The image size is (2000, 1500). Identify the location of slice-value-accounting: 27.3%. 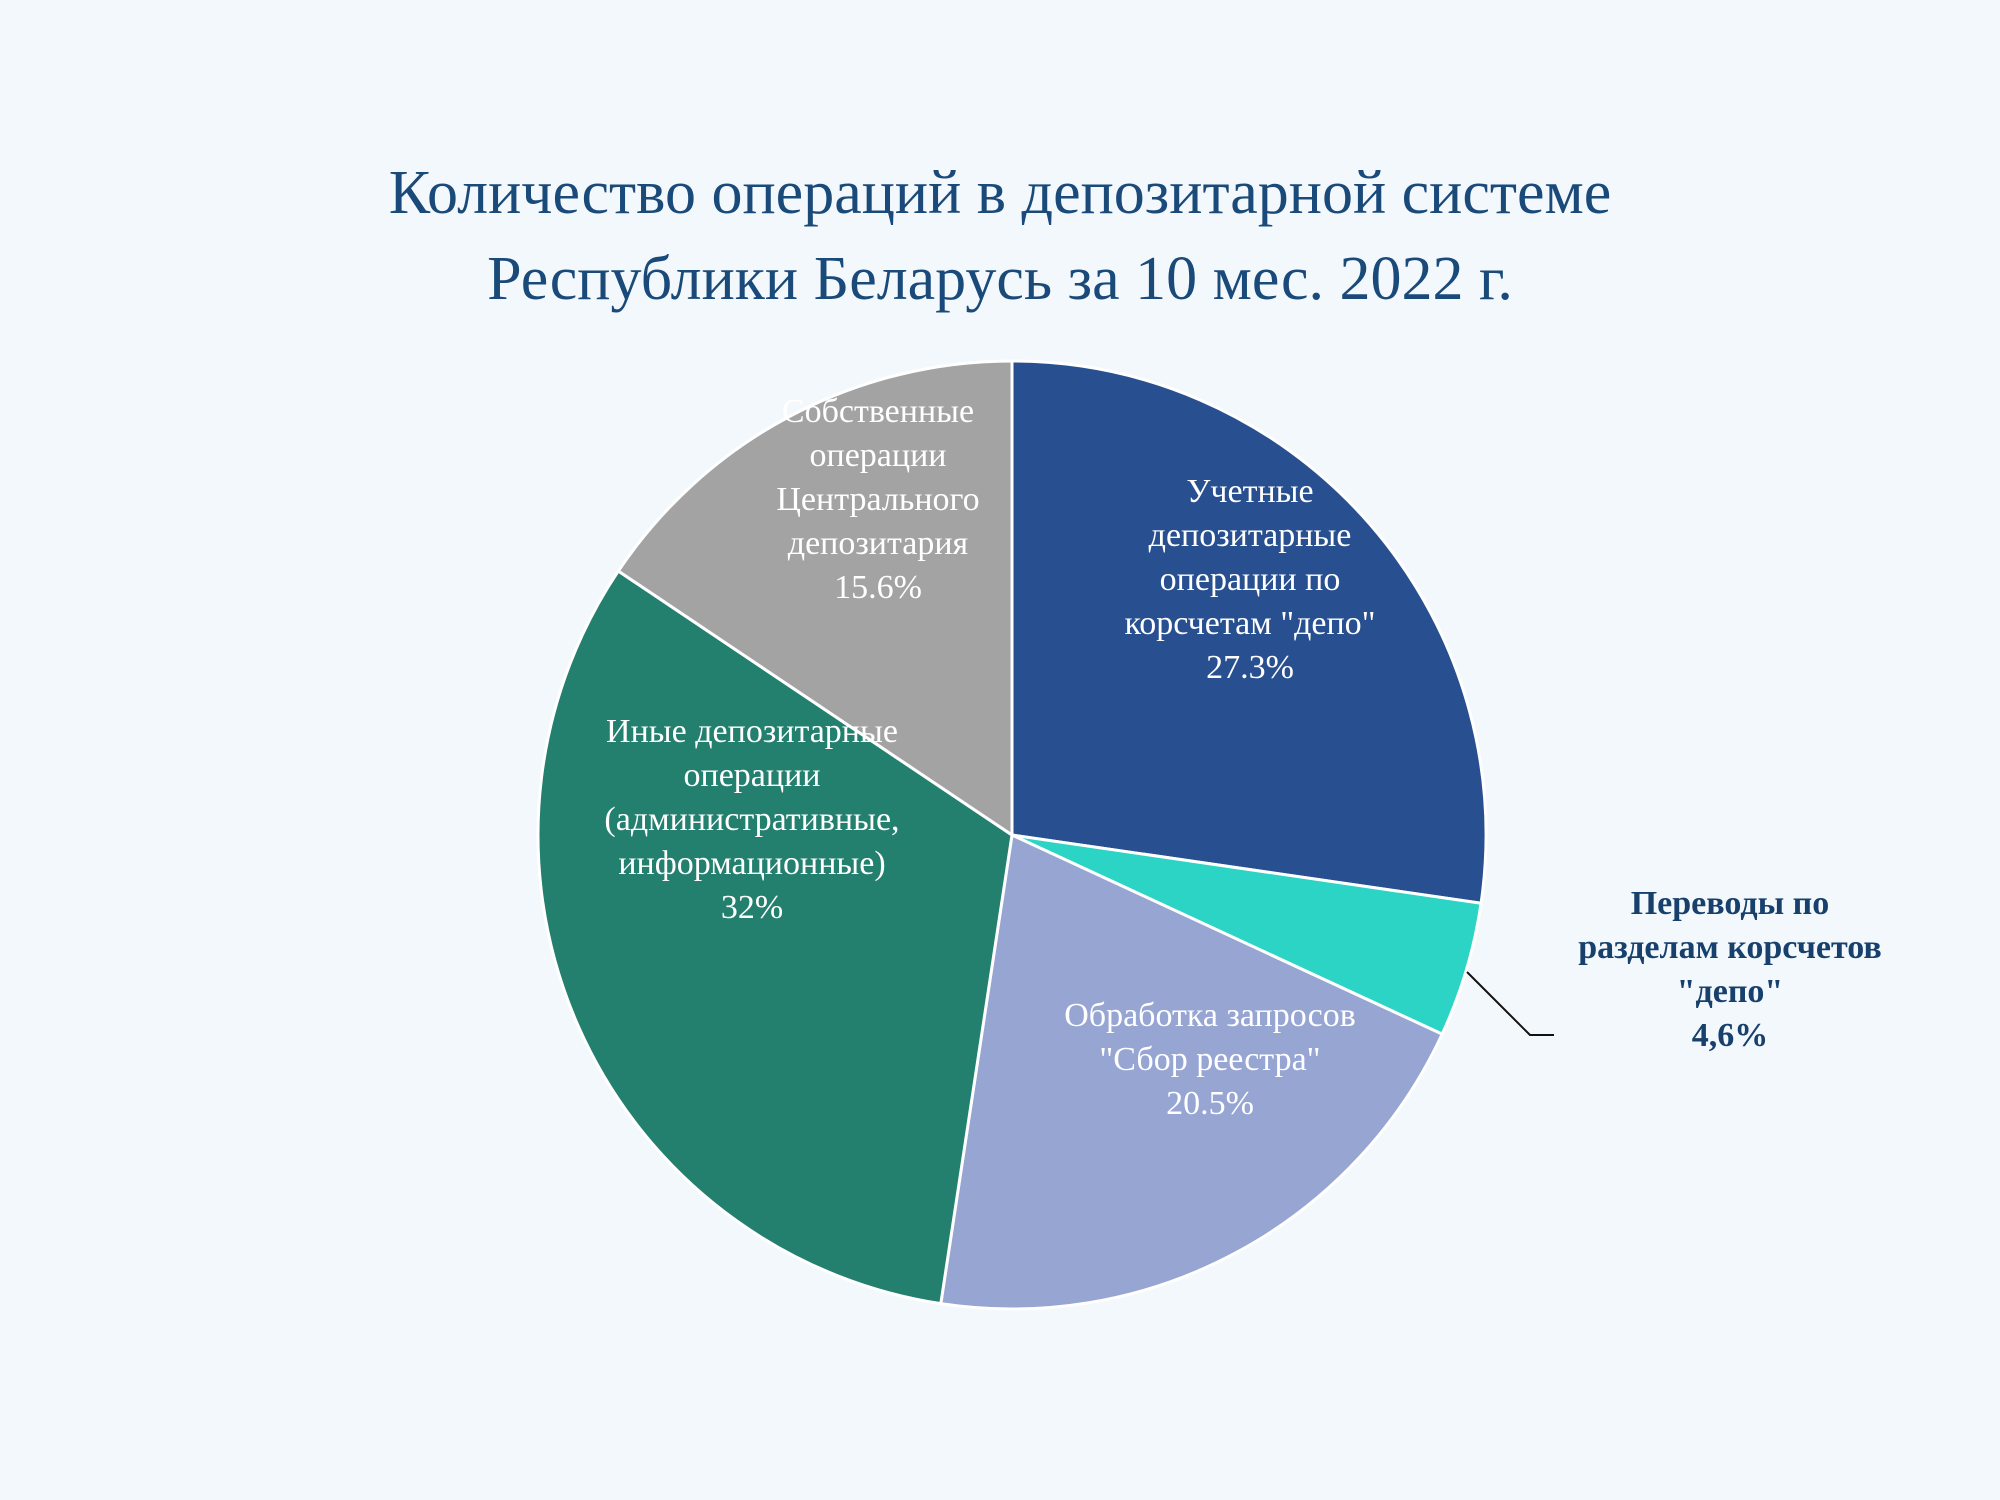
(1250, 667).